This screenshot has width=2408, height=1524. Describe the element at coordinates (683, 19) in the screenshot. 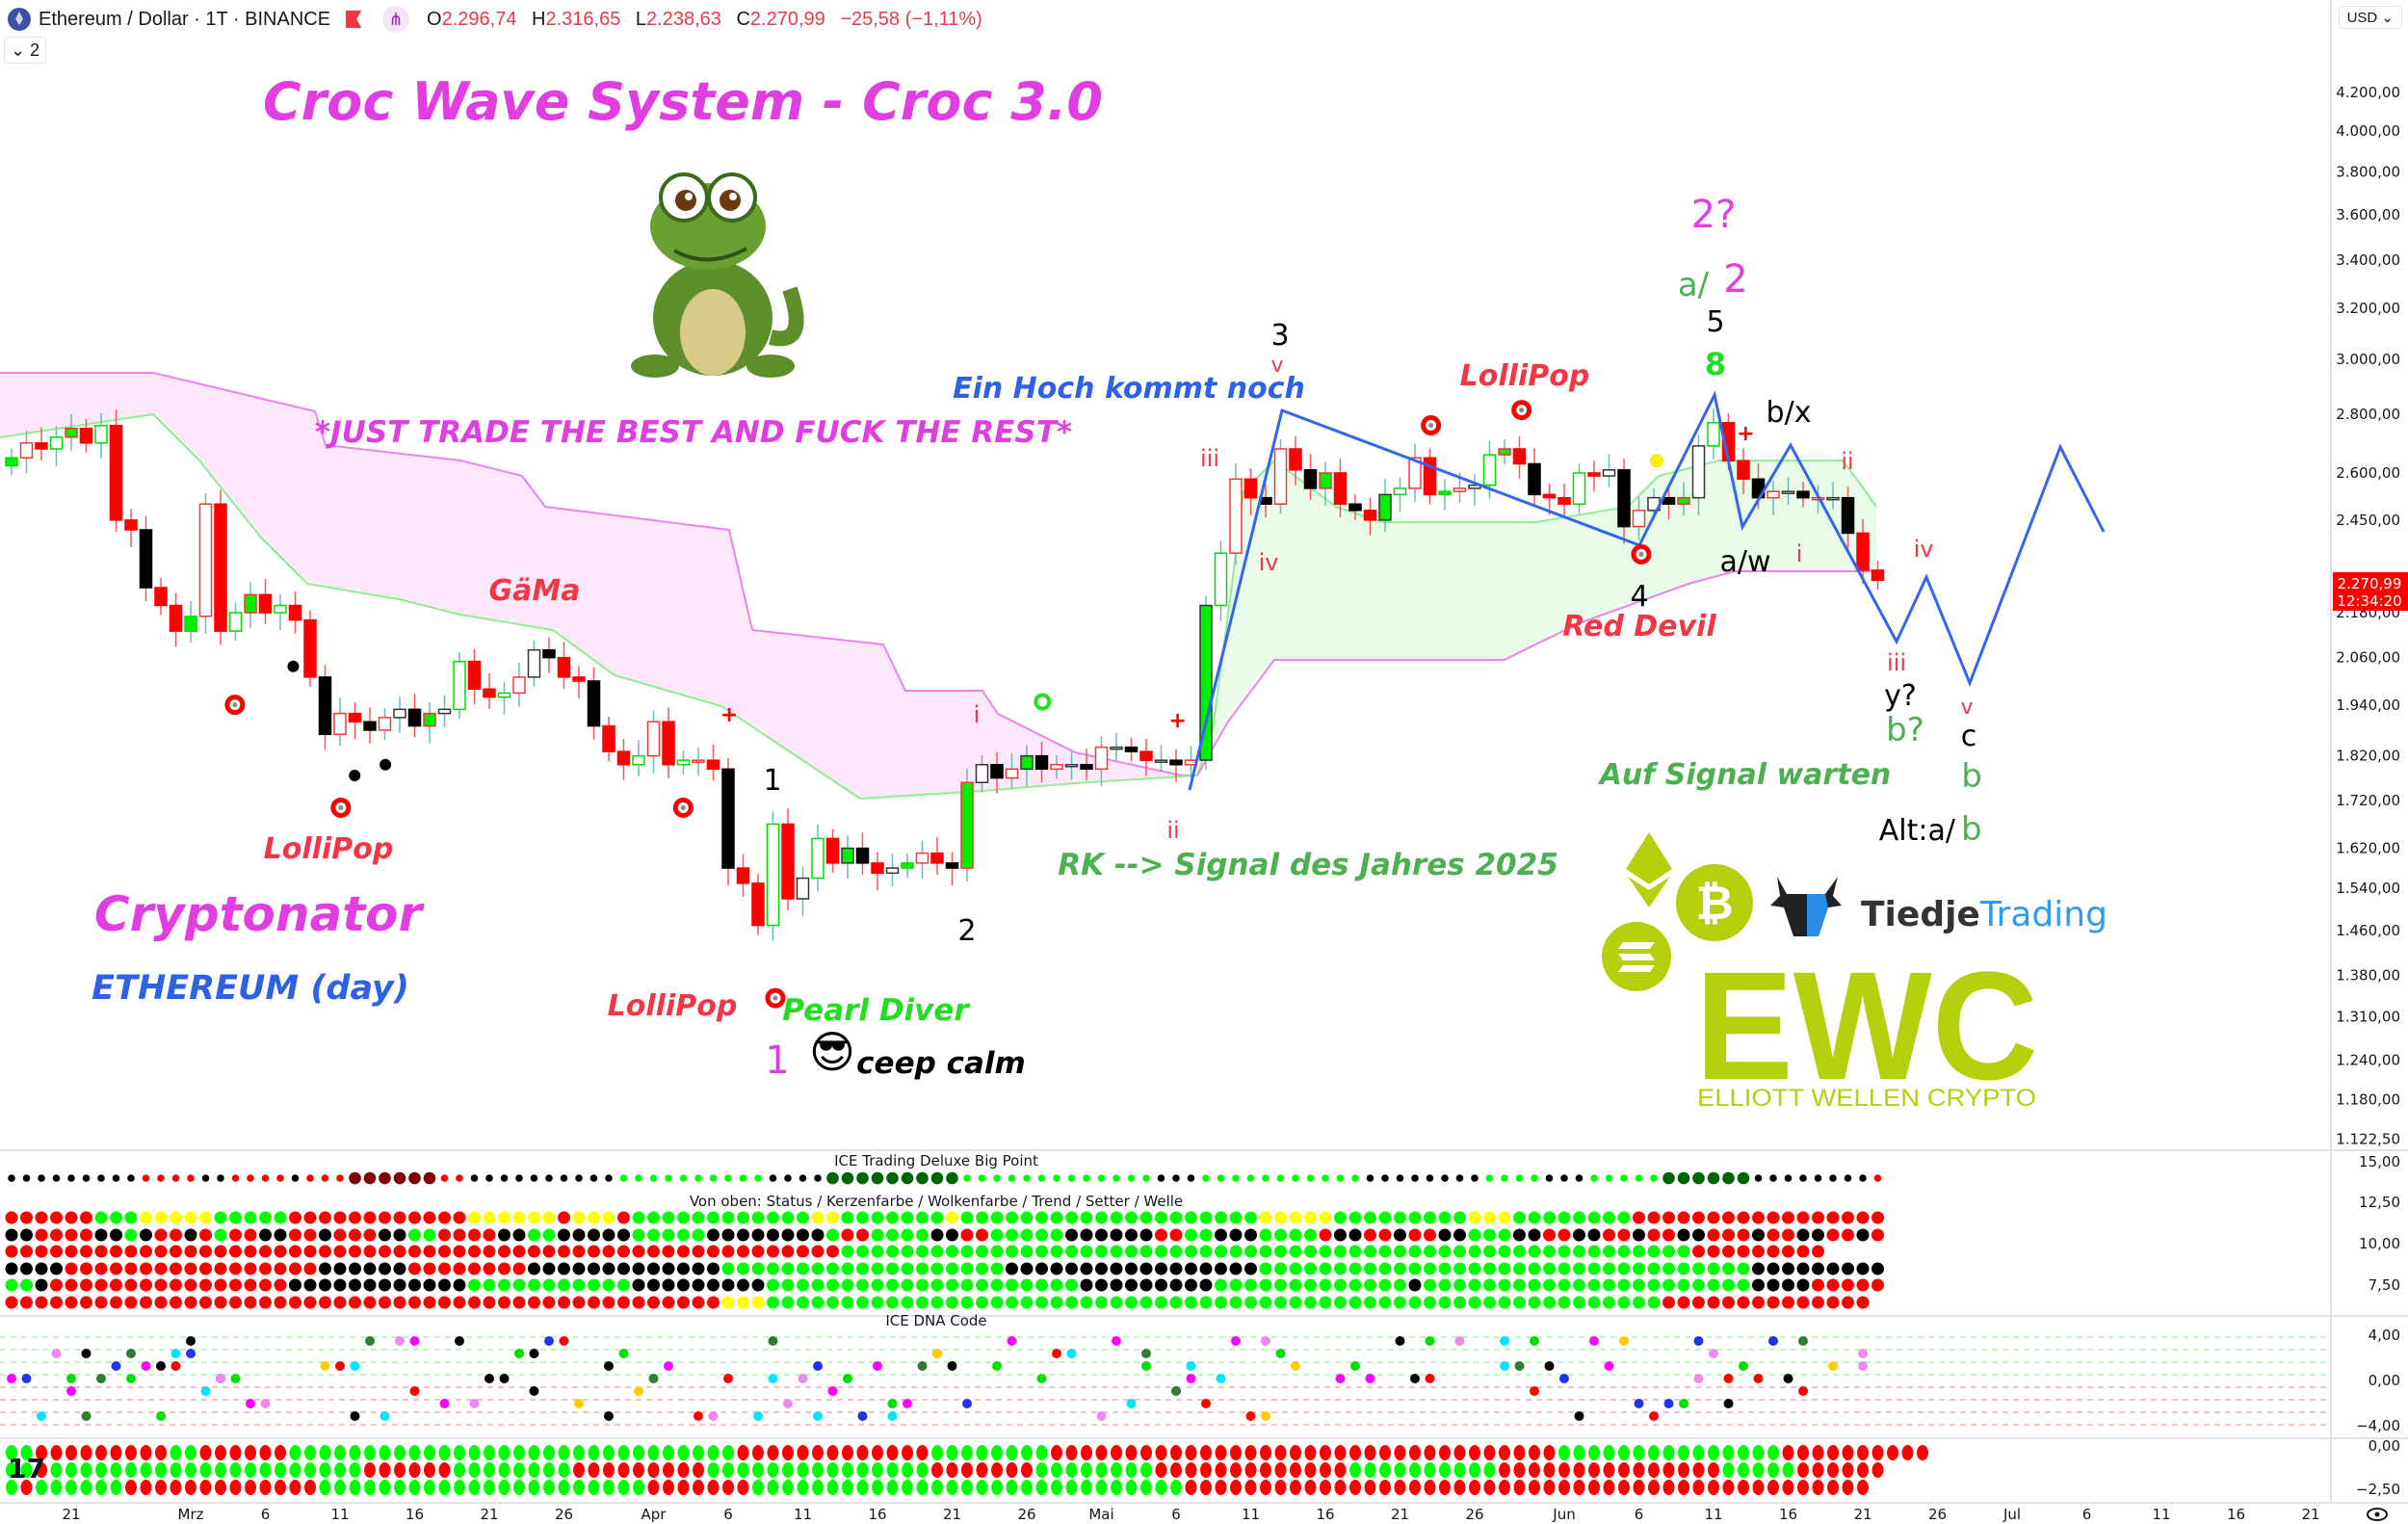

I see `low-value: 2.238,63` at that location.